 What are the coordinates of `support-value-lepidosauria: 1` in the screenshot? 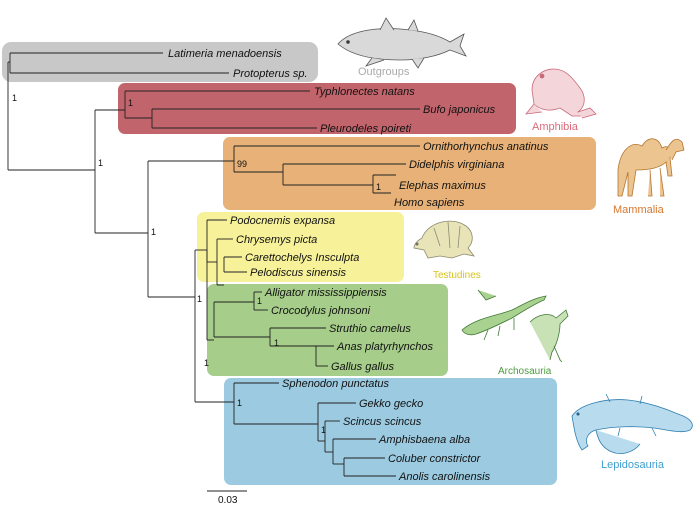 It's located at (239, 403).